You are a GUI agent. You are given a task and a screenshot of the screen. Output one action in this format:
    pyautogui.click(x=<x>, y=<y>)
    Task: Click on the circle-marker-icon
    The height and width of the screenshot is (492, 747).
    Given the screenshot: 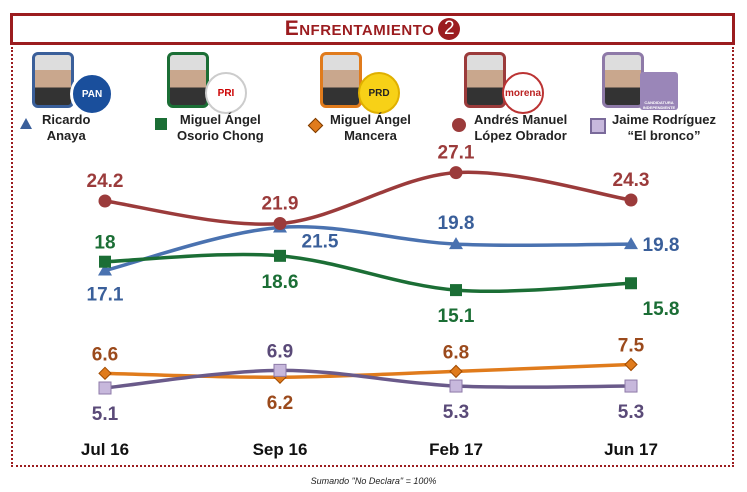 What is the action you would take?
    pyautogui.click(x=459, y=125)
    